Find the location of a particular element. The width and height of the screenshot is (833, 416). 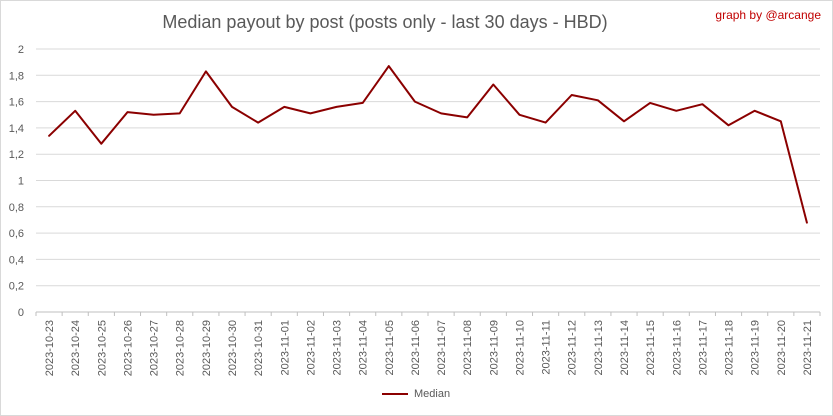

y-tick-label: 1,6 is located at coordinates (16, 103).